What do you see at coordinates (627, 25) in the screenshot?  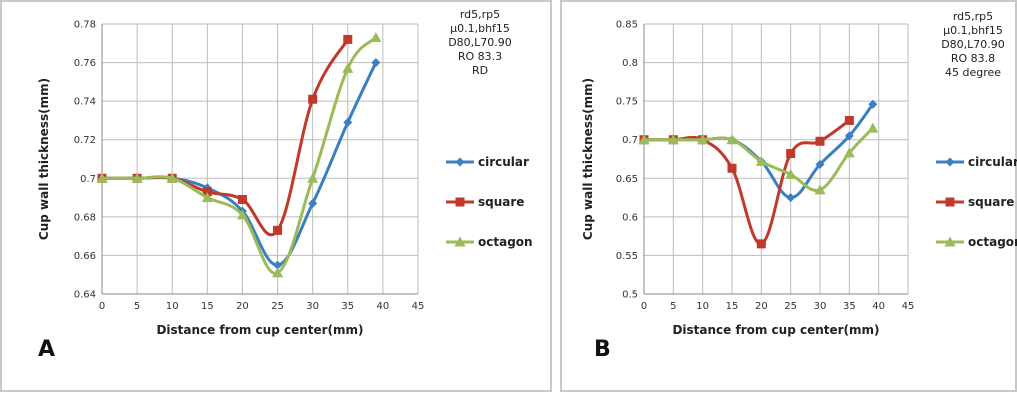 I see `y-tick-label: 0.85` at bounding box center [627, 25].